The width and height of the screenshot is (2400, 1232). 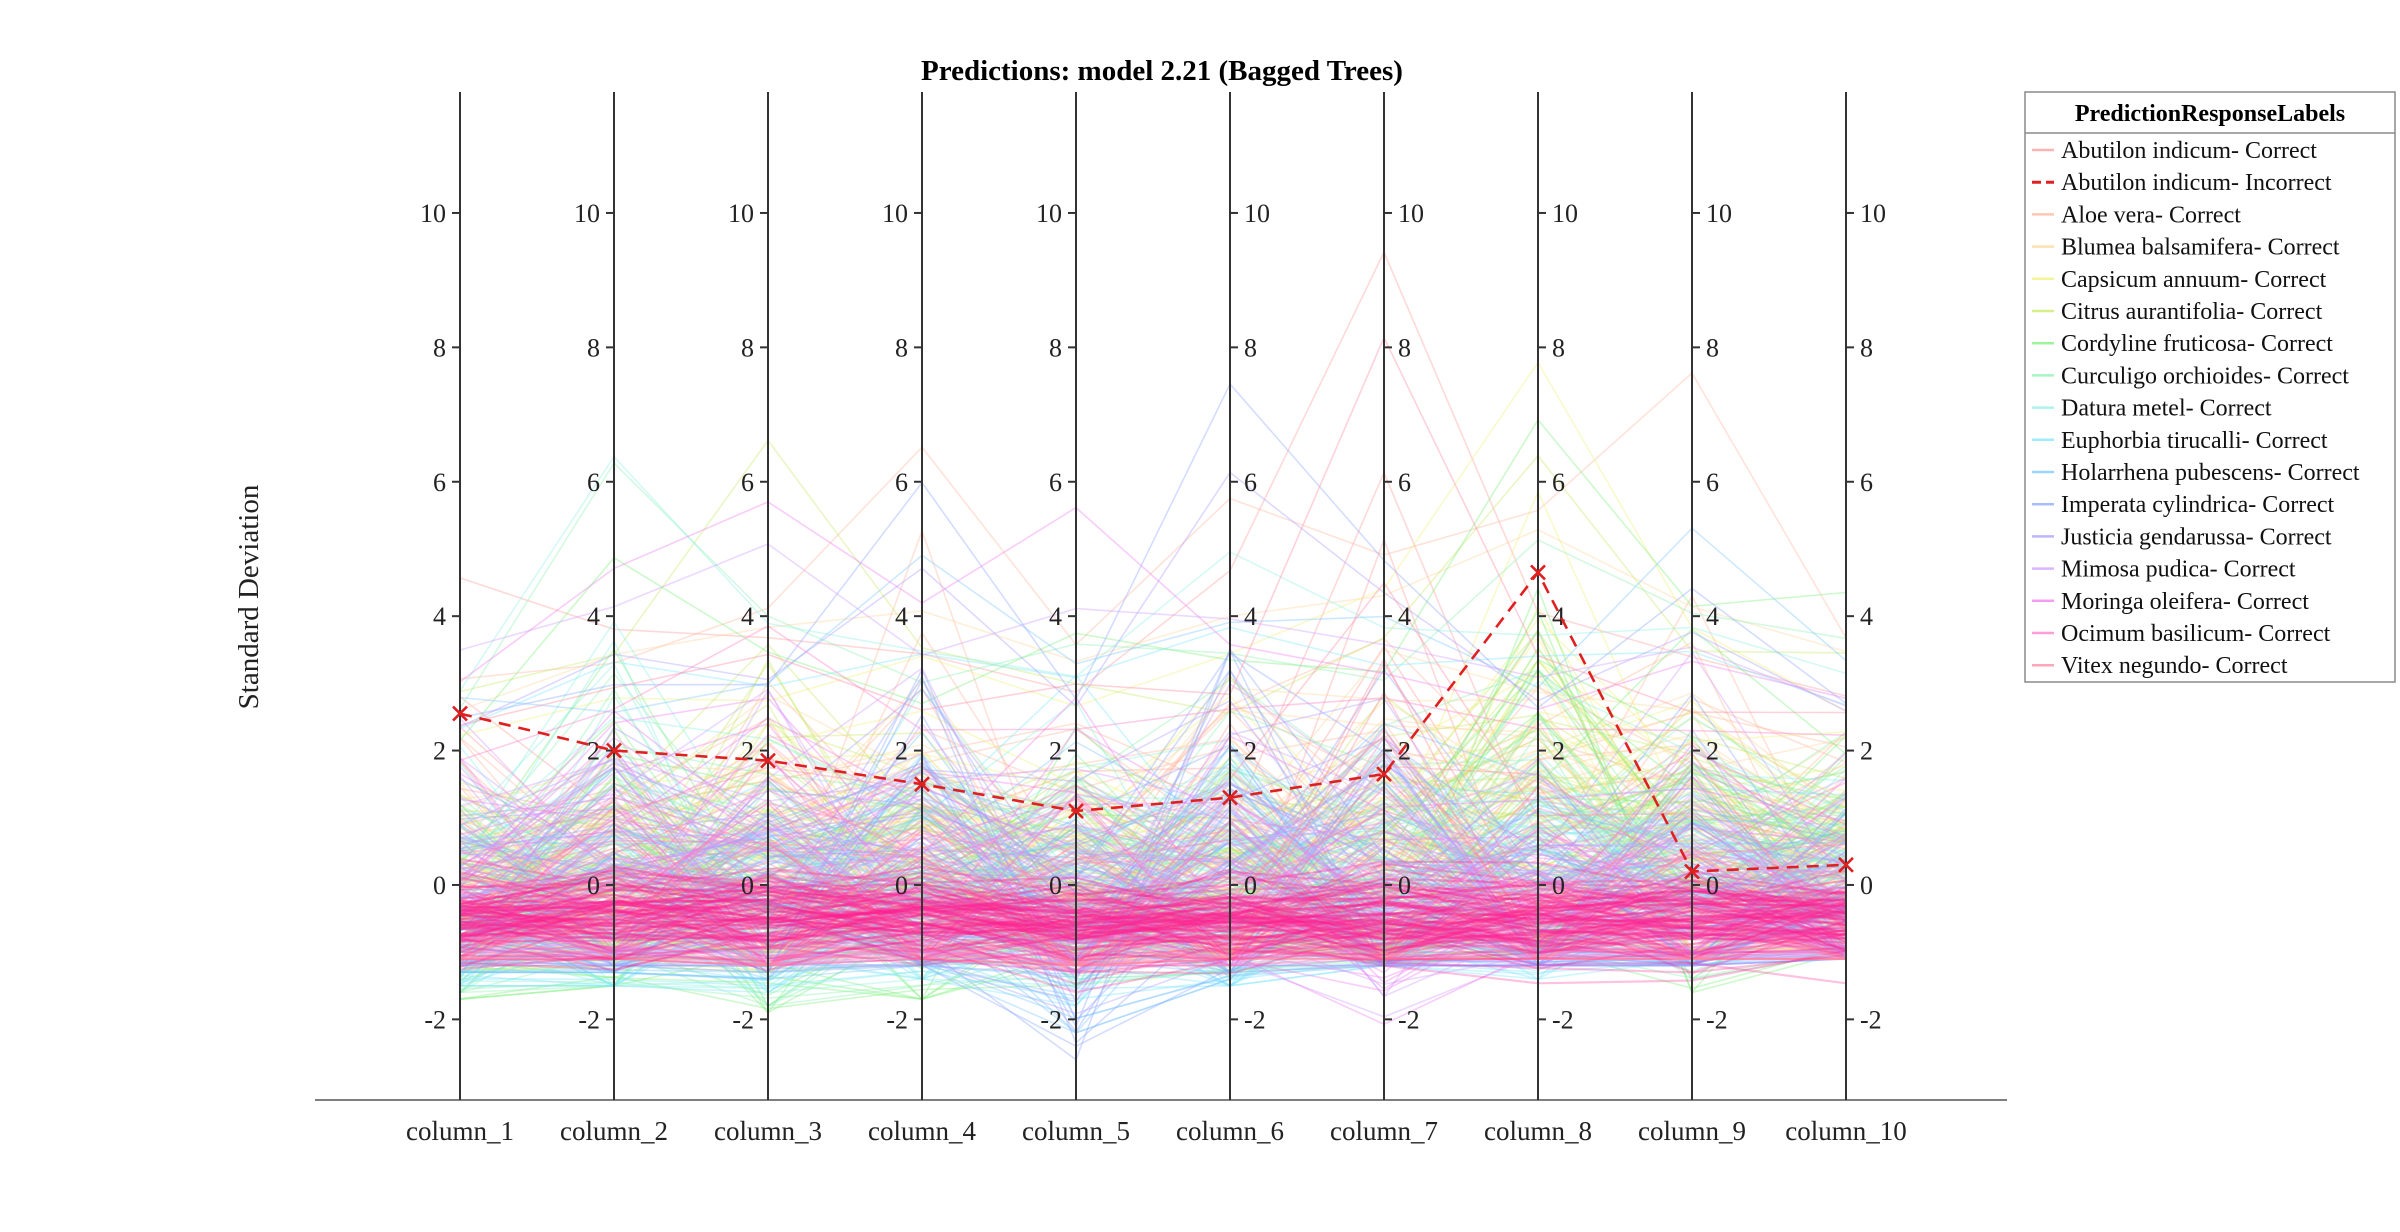 I want to click on legend-label: Aloe vera- Correct, so click(x=2151, y=215).